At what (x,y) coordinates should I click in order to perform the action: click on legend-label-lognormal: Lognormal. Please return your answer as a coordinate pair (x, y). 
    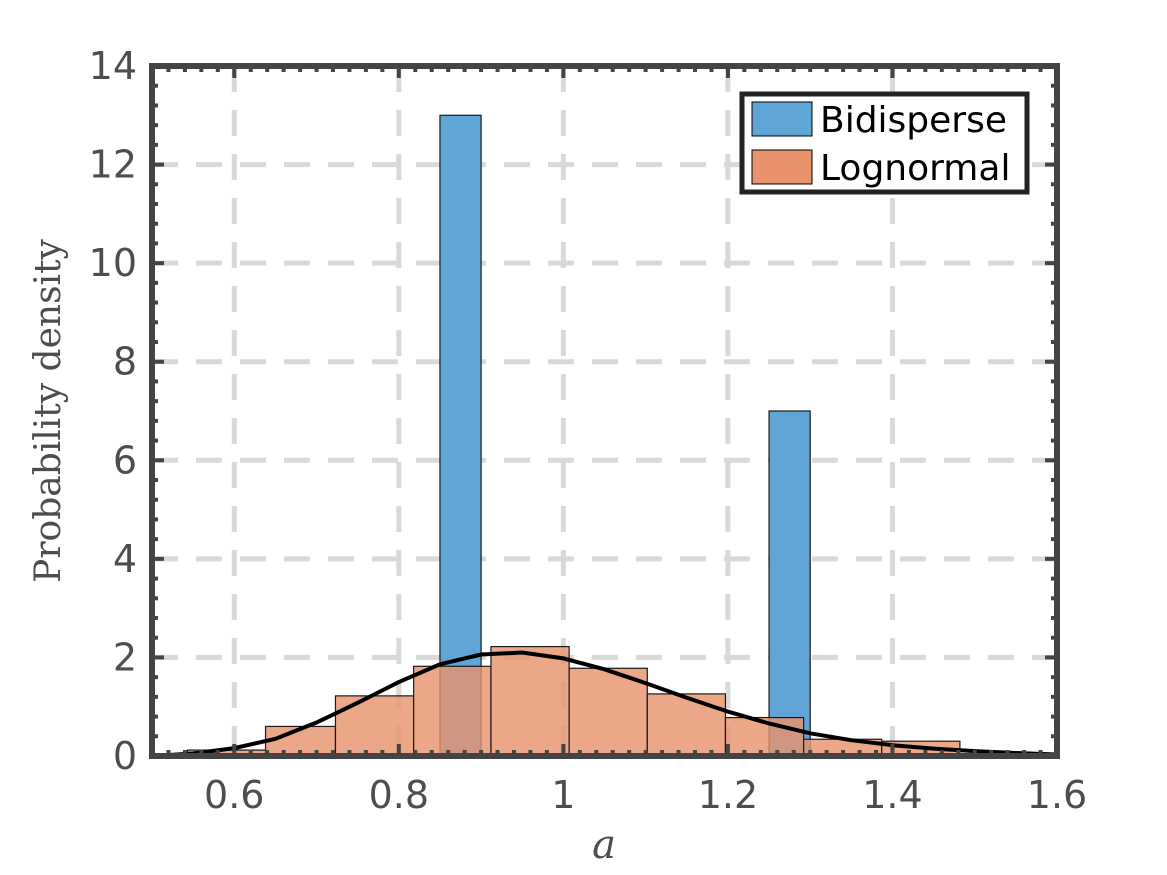
    Looking at the image, I should click on (915, 168).